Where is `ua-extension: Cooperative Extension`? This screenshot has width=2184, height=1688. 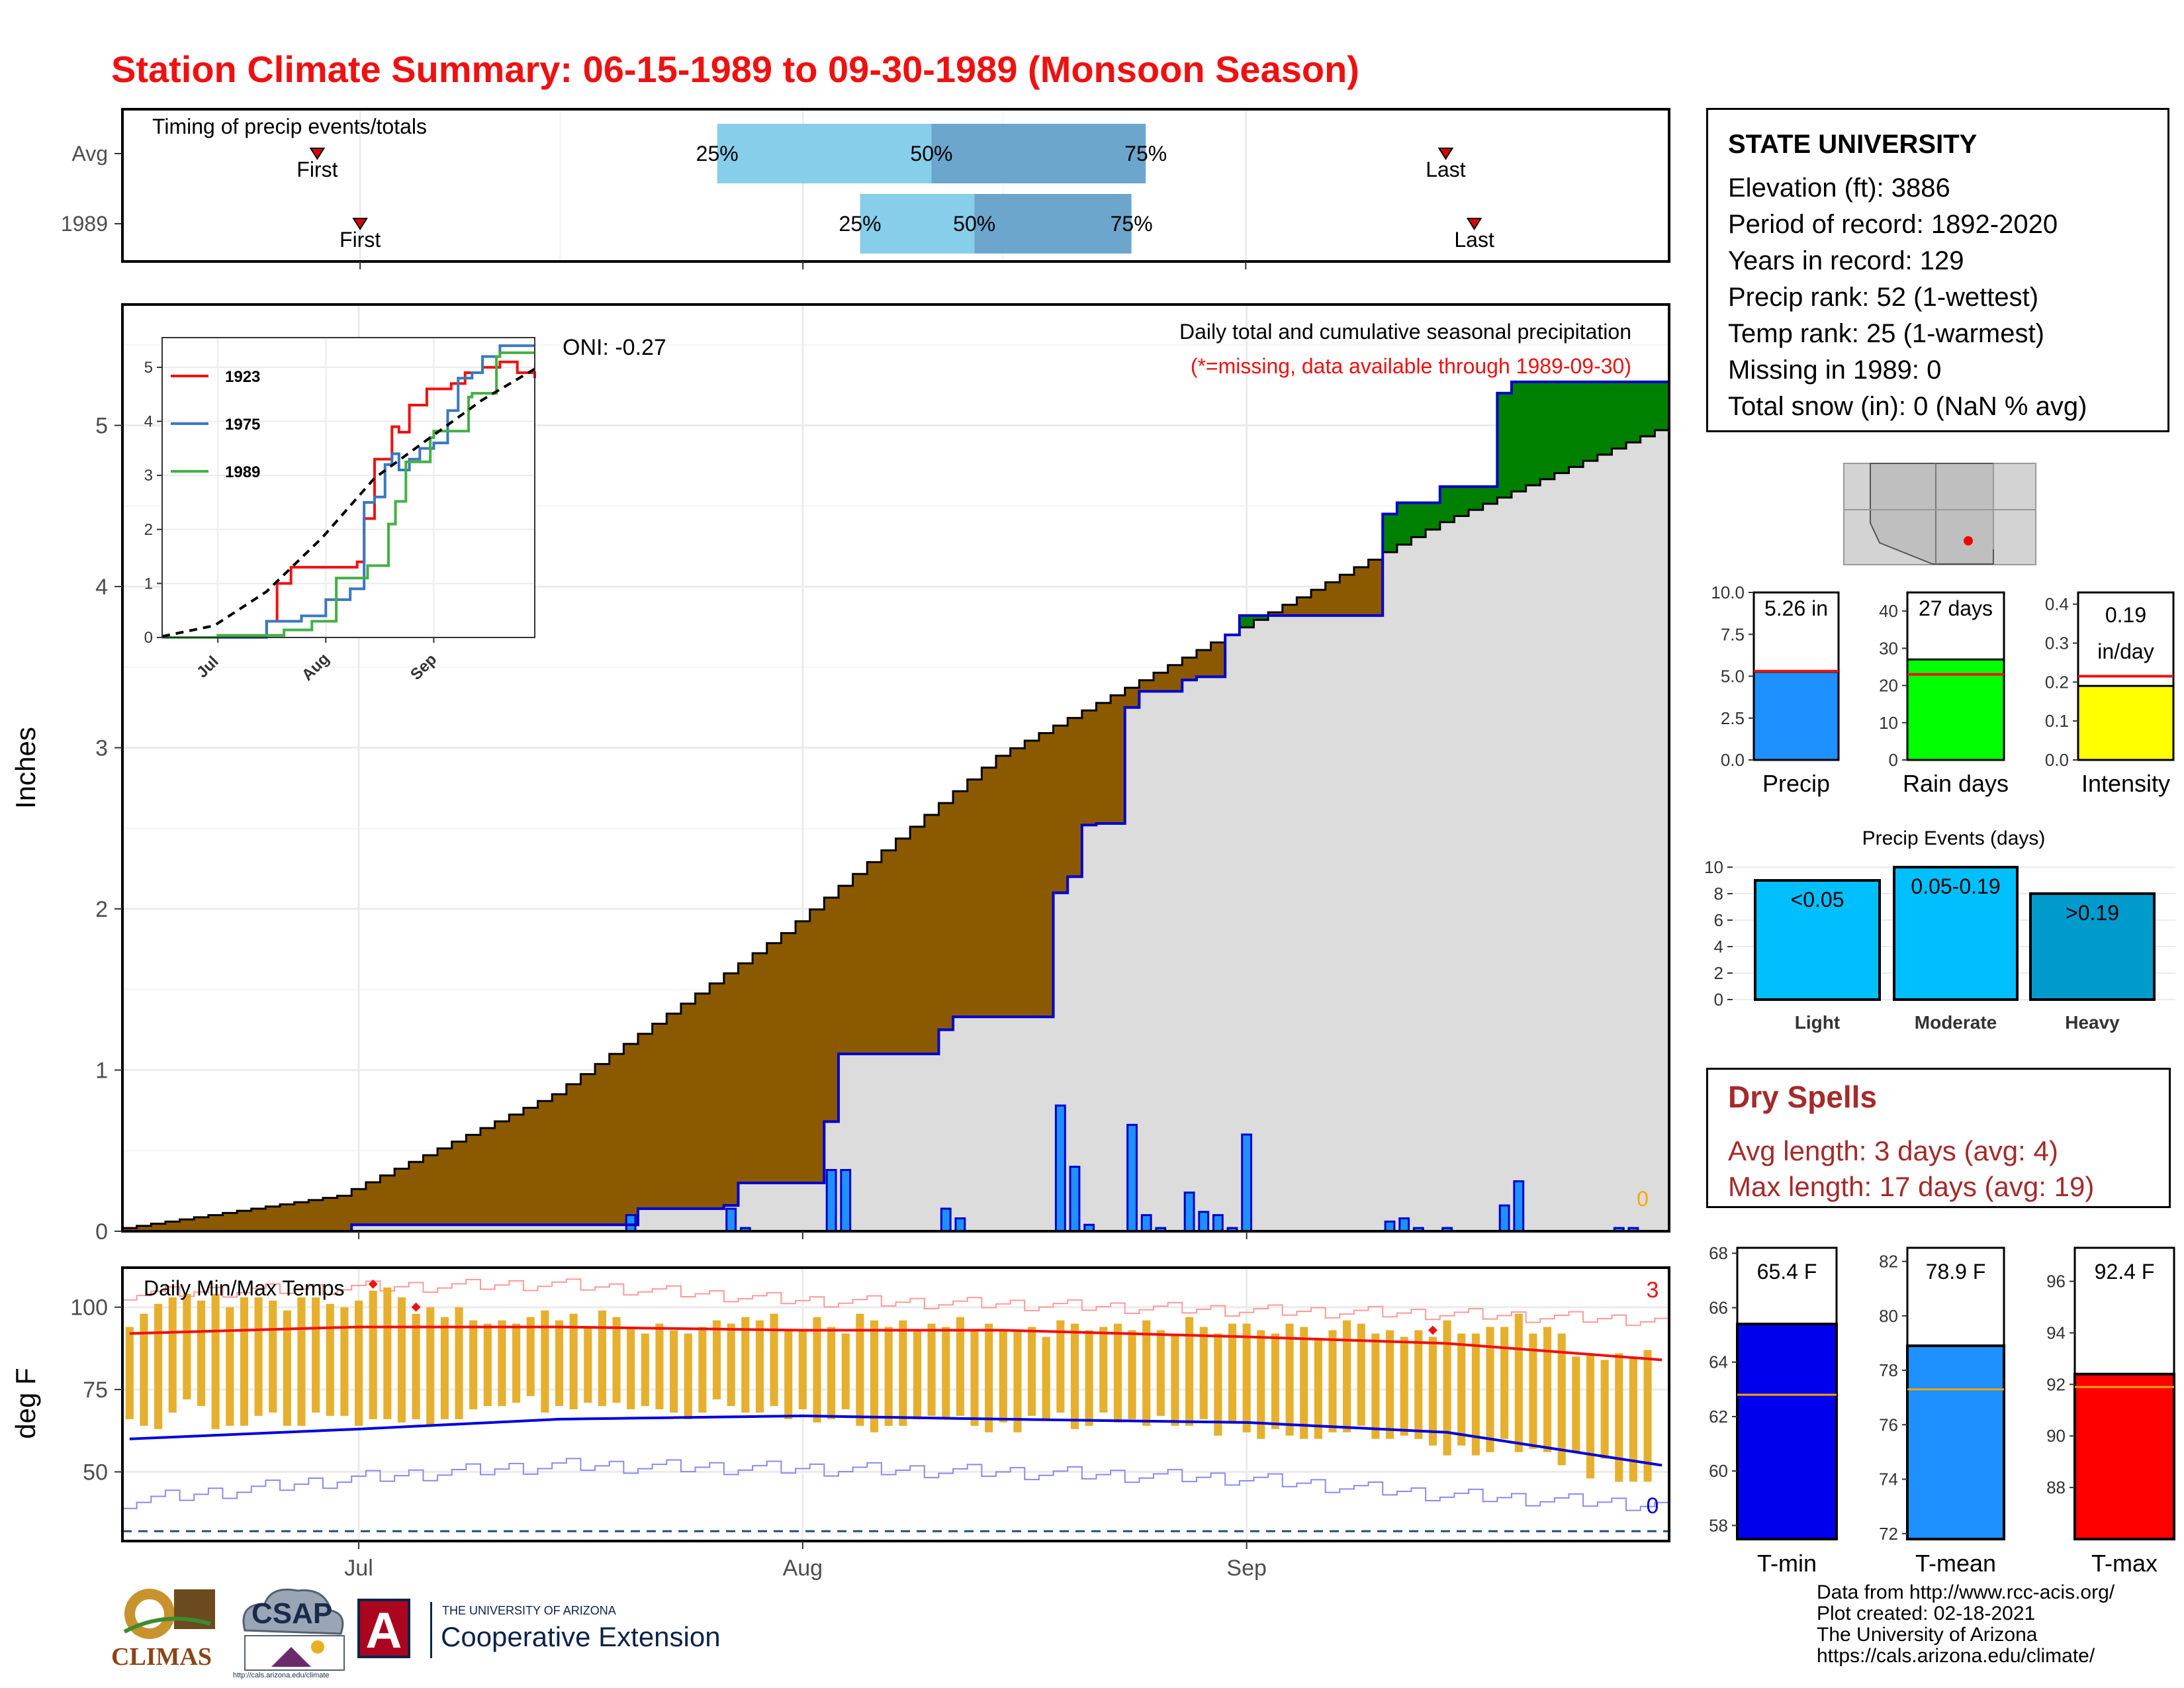
ua-extension: Cooperative Extension is located at coordinates (581, 1636).